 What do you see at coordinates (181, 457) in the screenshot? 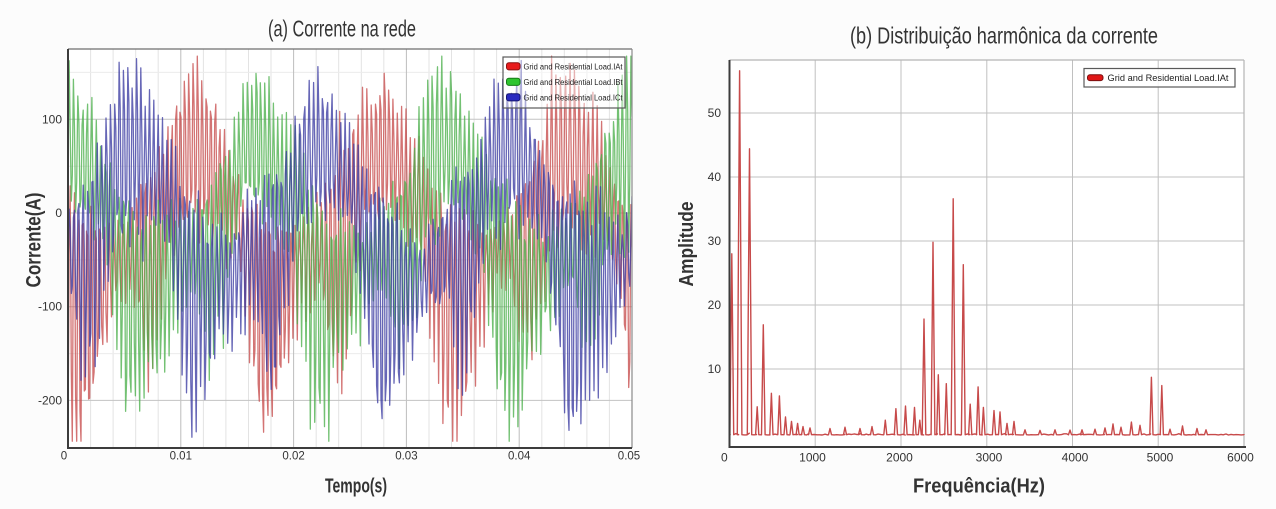
I see `svg-text: 0.01` at bounding box center [181, 457].